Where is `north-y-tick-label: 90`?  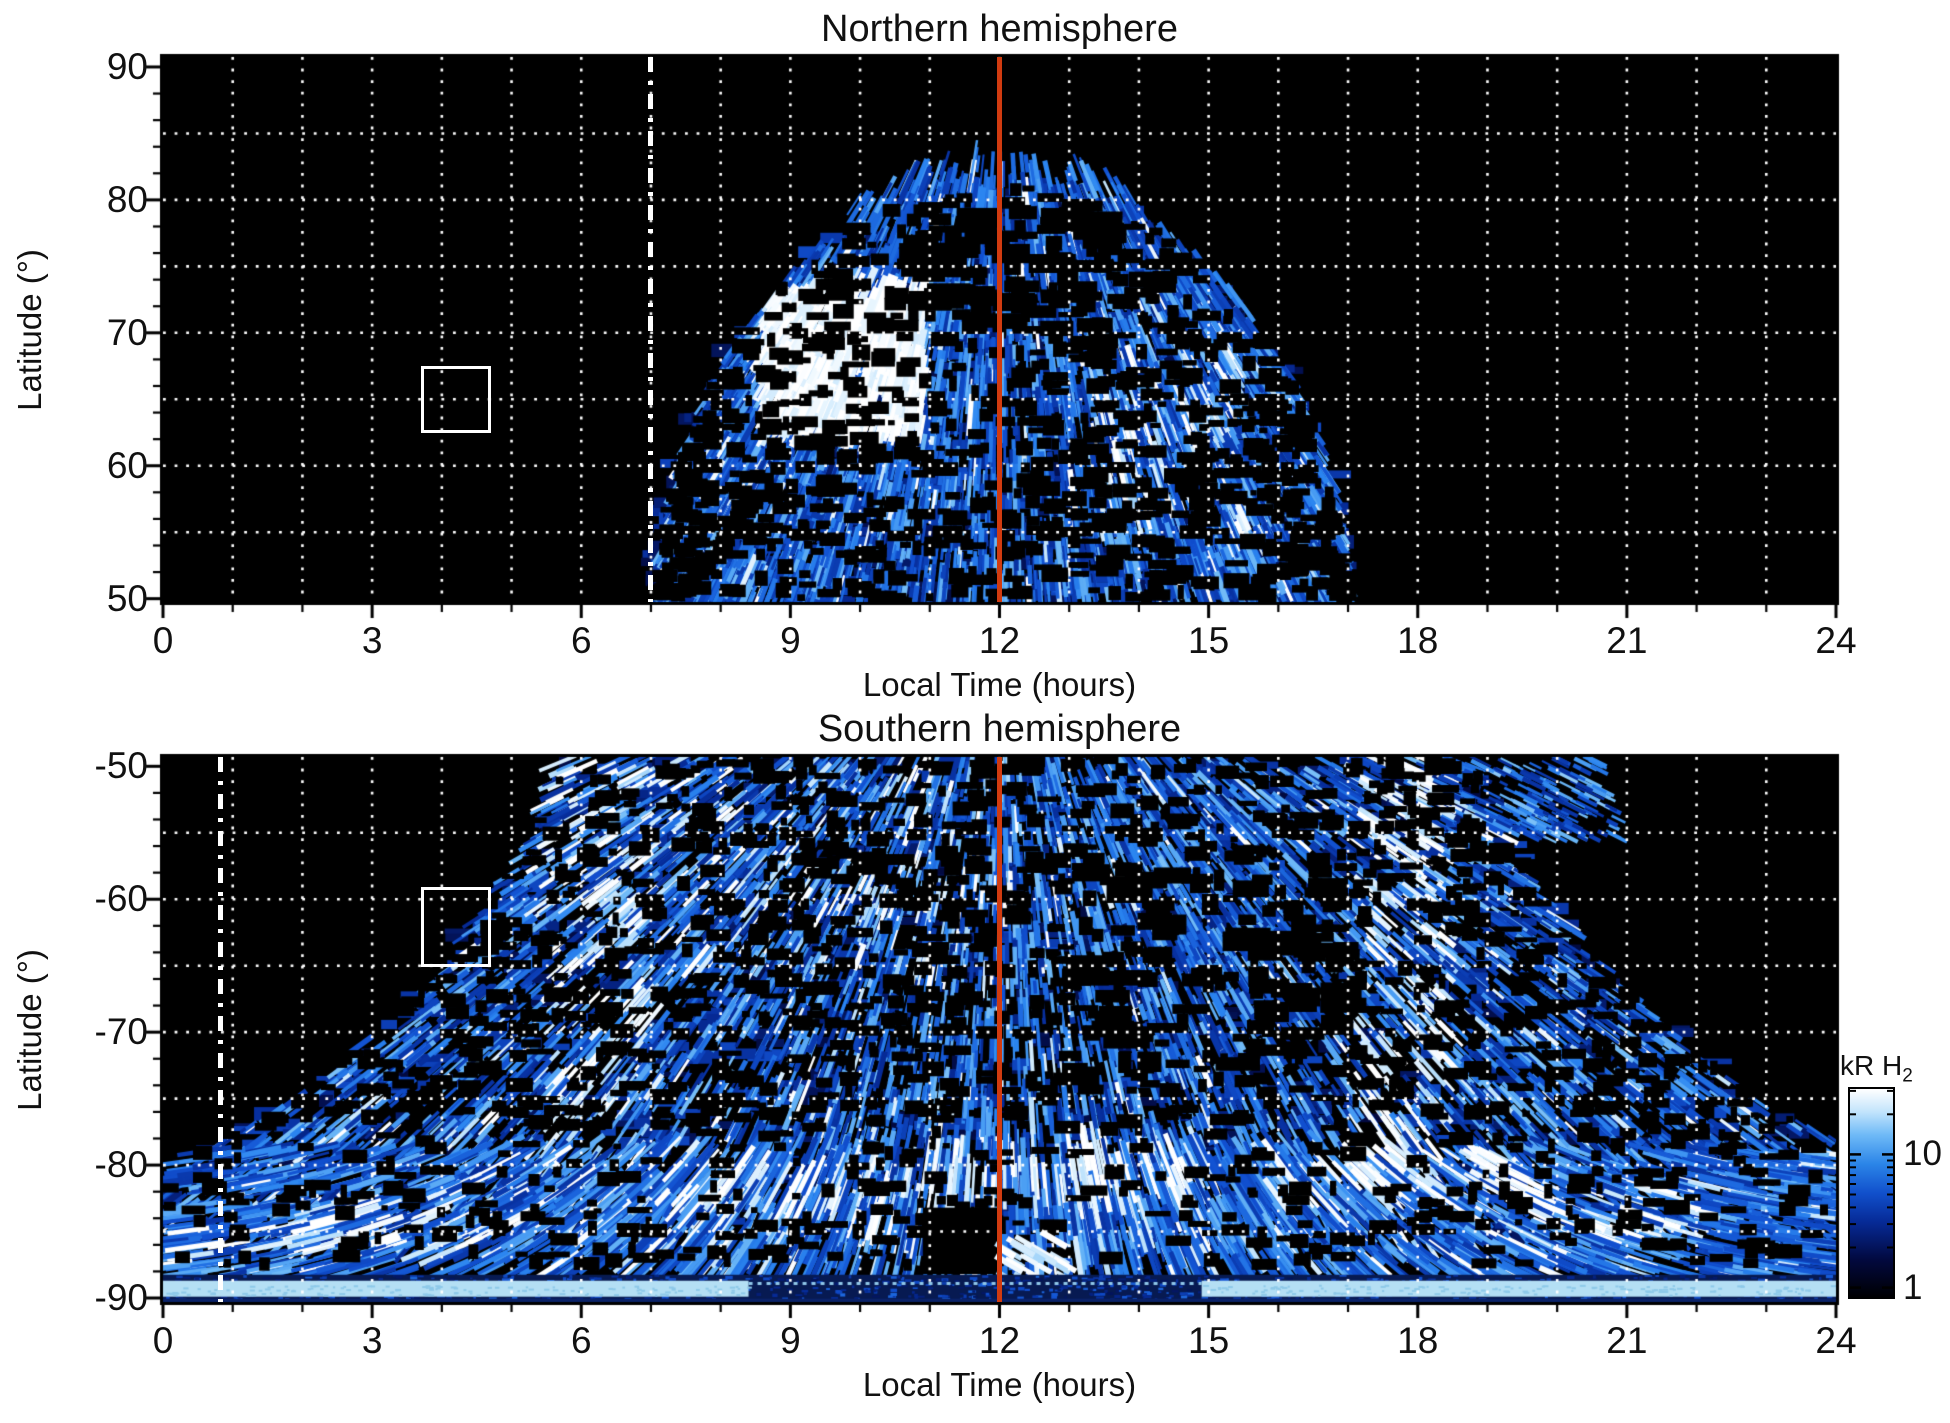
north-y-tick-label: 90 is located at coordinates (127, 66).